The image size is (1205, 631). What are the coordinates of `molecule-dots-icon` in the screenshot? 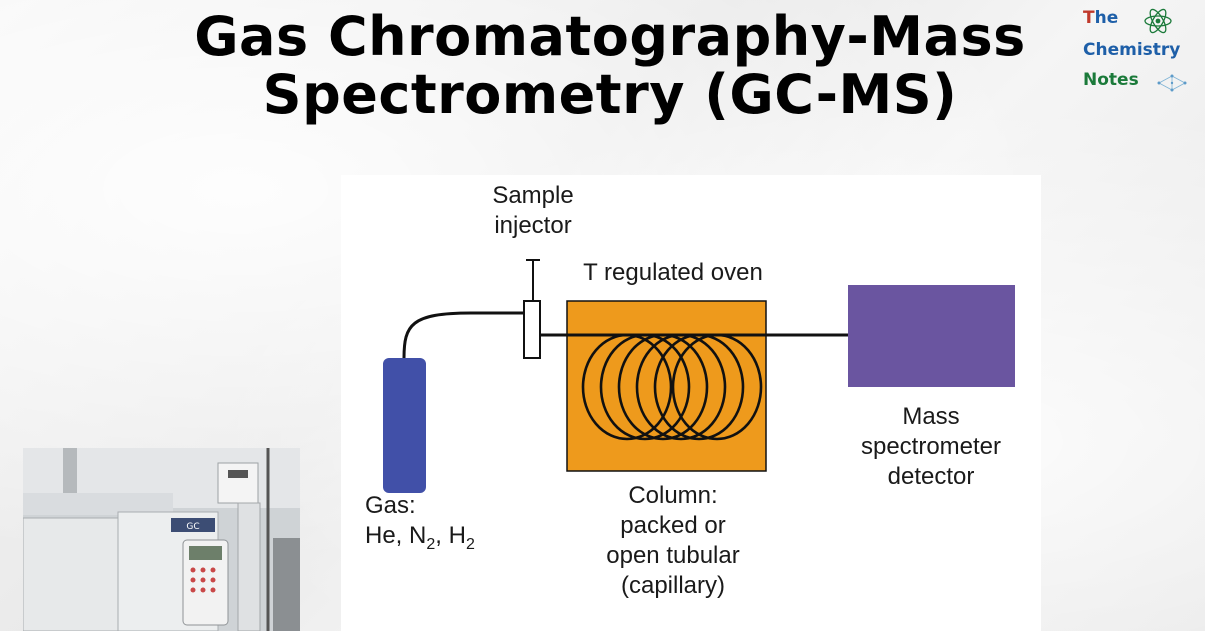 It's located at (1172, 83).